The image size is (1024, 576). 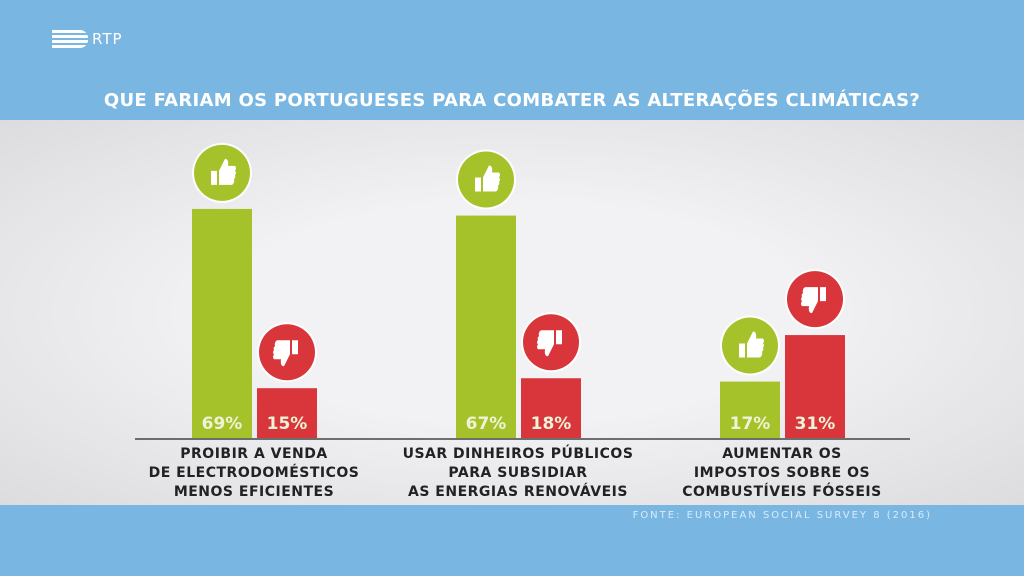 What do you see at coordinates (551, 424) in the screenshot?
I see `data-label: 18%` at bounding box center [551, 424].